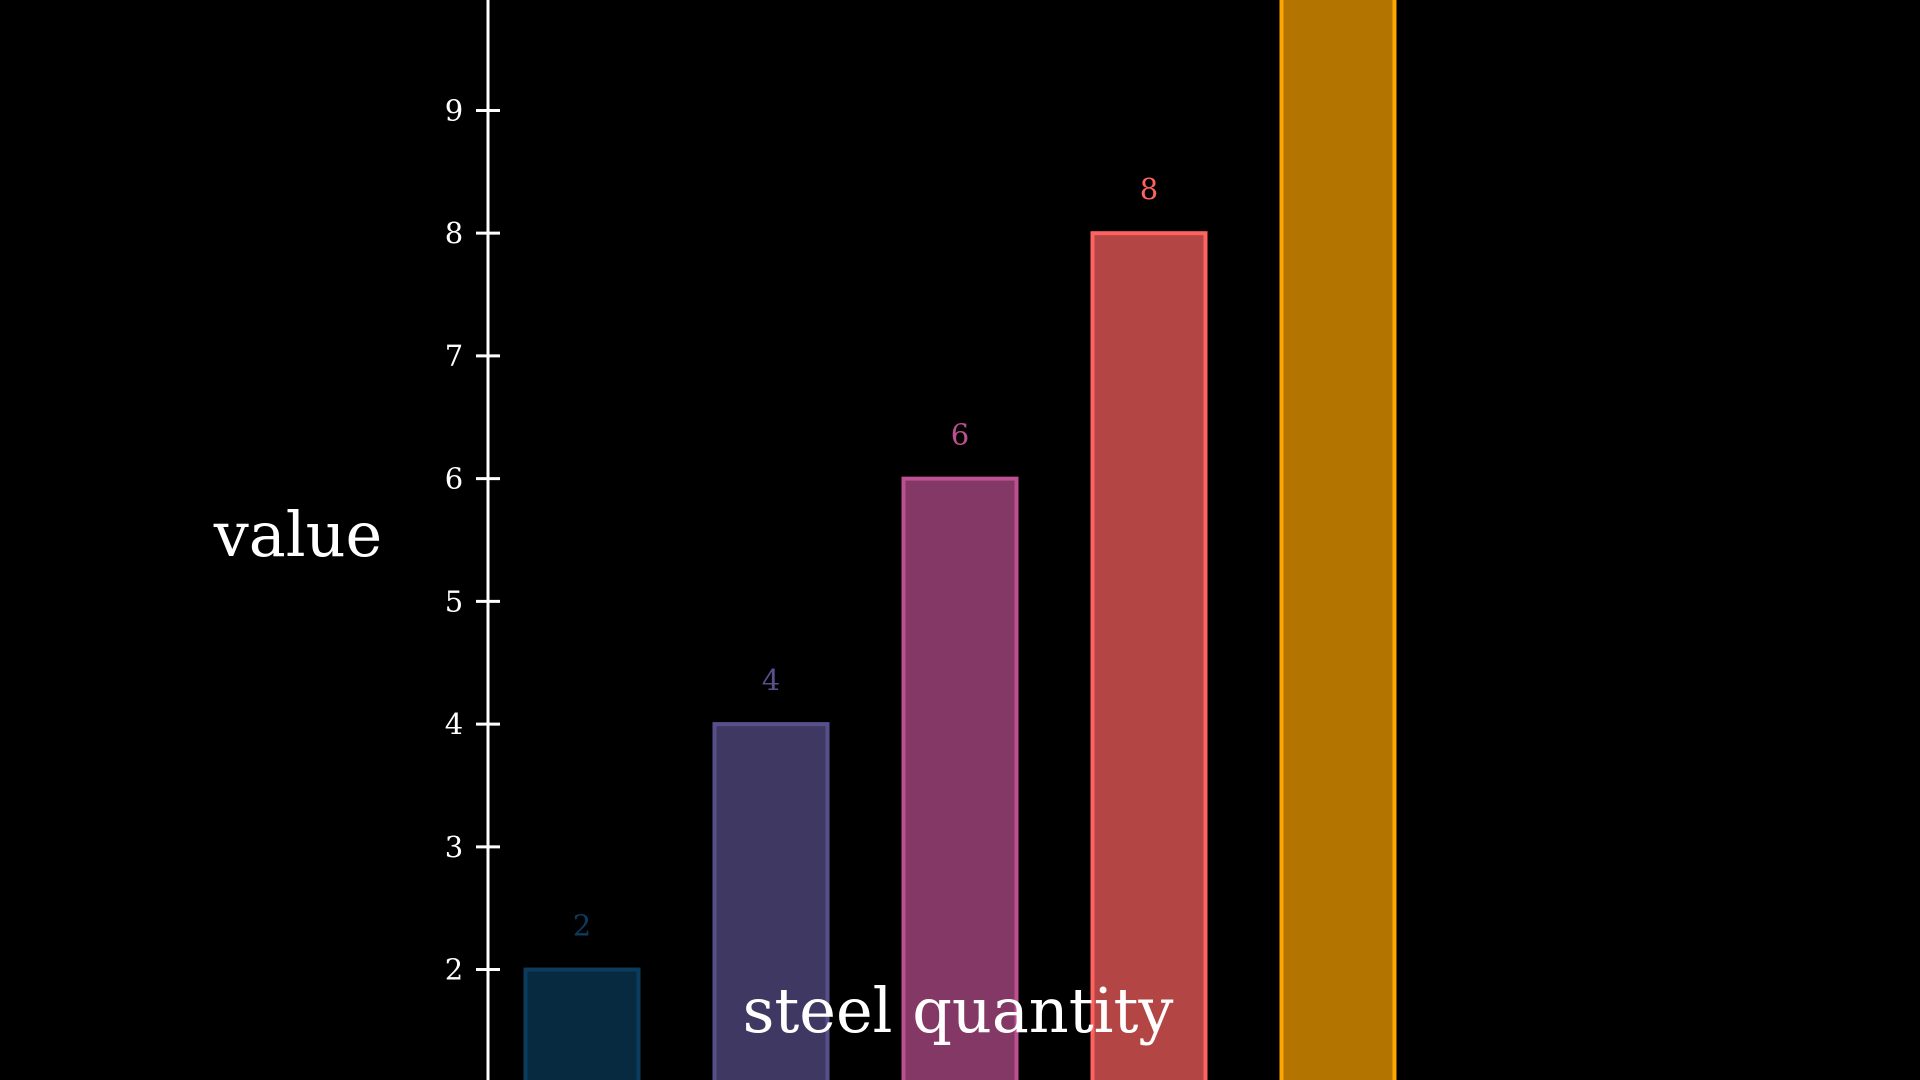 This screenshot has width=1920, height=1080. I want to click on bar-value-label: 4, so click(771, 680).